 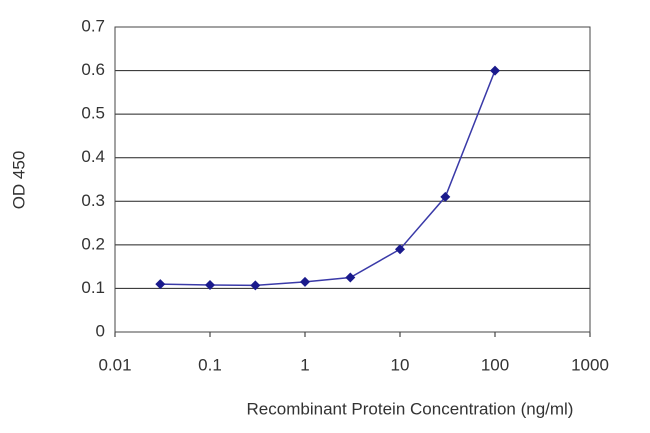 I want to click on y-axis-label: OD 450, so click(x=18, y=180).